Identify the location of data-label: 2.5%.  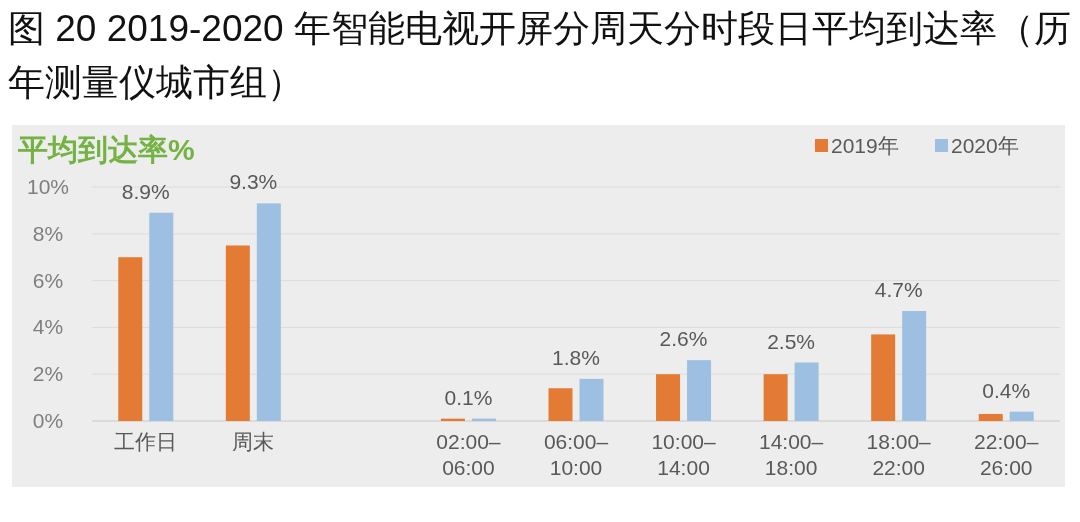
(791, 341).